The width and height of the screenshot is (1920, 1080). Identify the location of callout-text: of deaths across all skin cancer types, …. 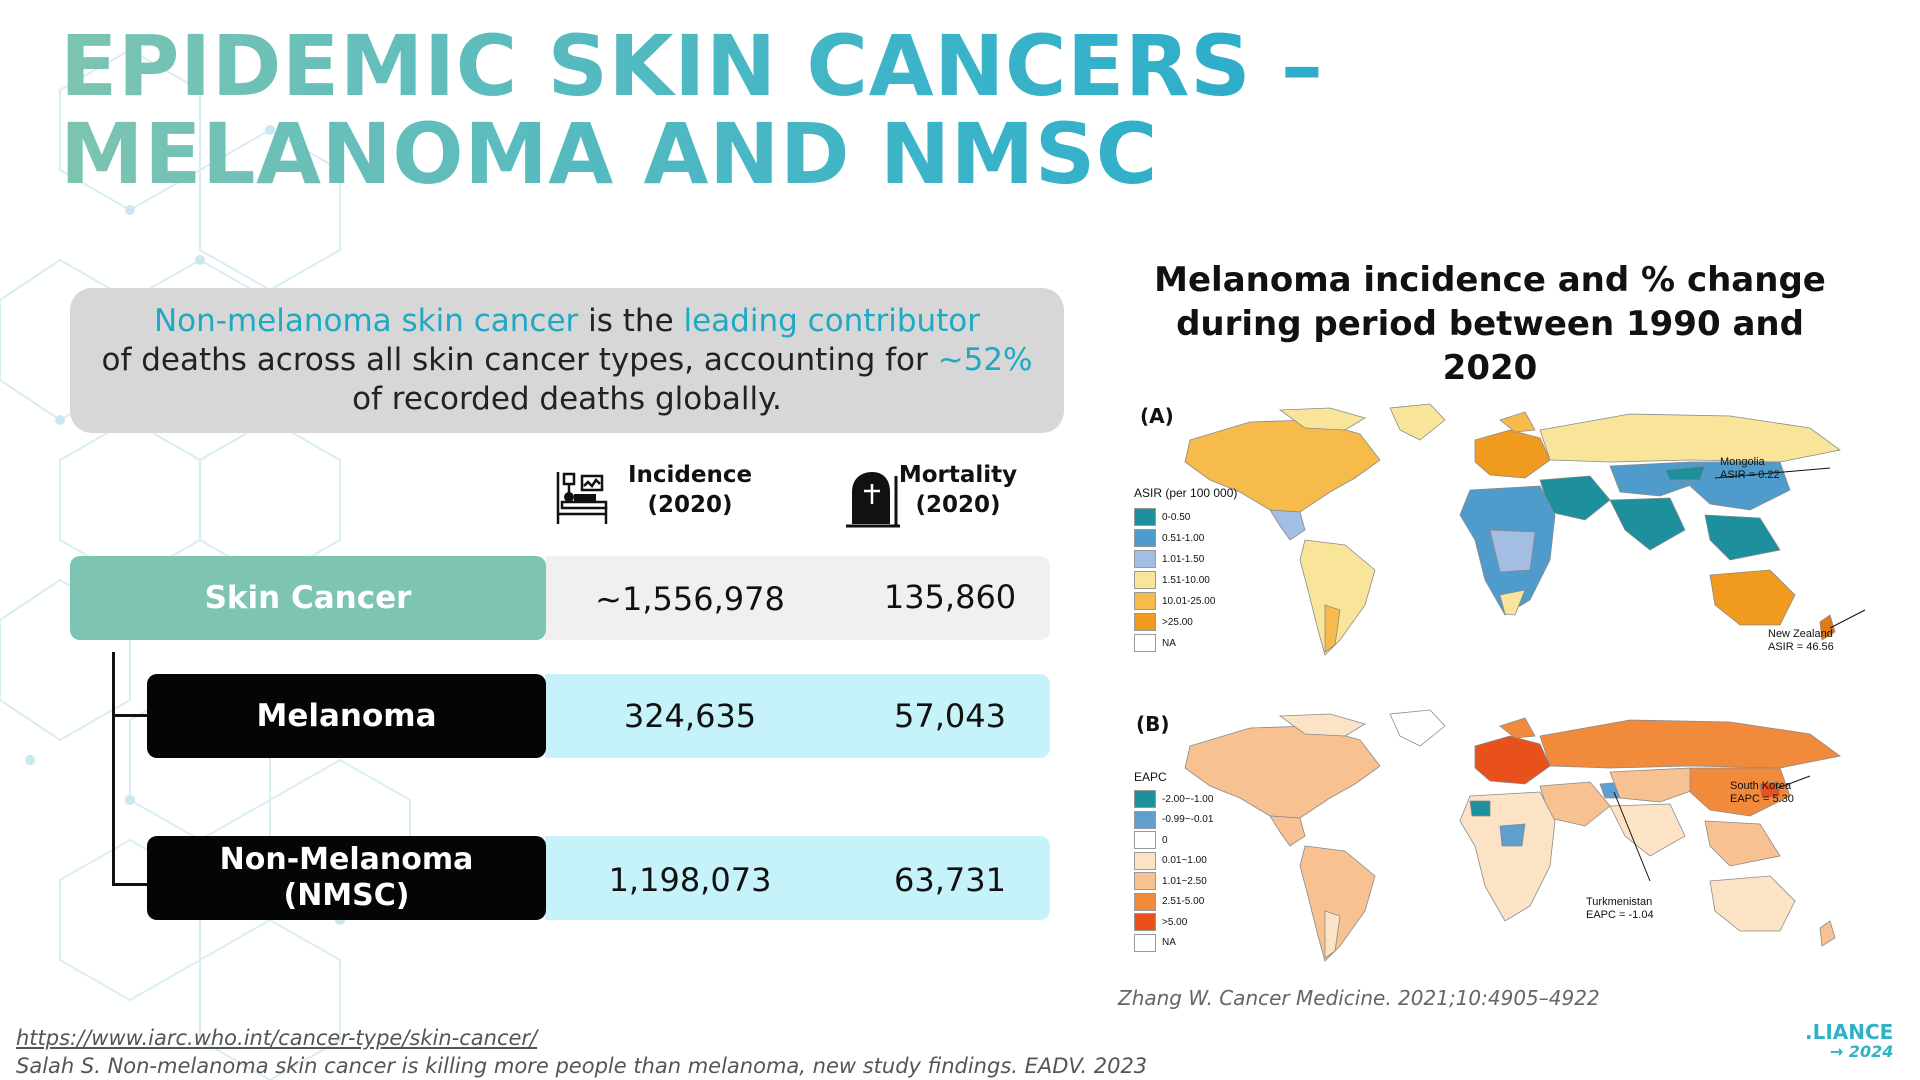
(519, 360).